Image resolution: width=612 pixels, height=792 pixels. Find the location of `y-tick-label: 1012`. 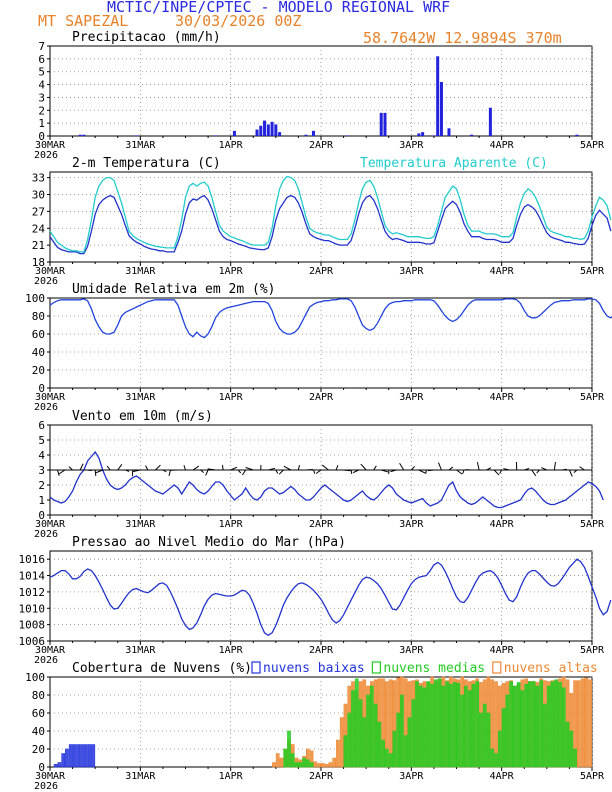

y-tick-label: 1012 is located at coordinates (32, 592).